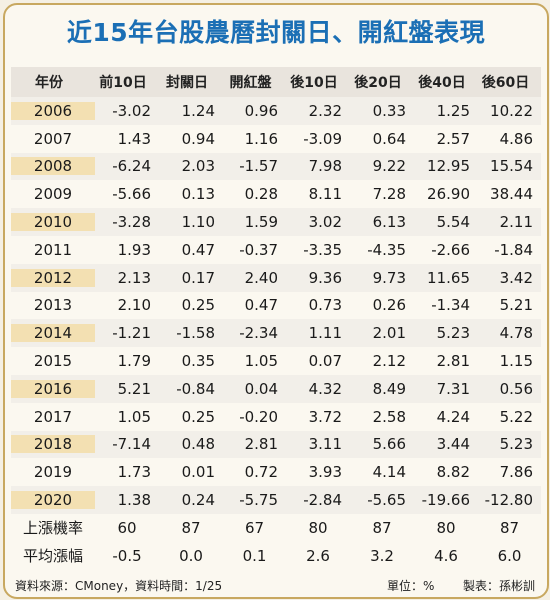 The height and width of the screenshot is (600, 550). Describe the element at coordinates (389, 361) in the screenshot. I see `value-cell: 2.12` at that location.